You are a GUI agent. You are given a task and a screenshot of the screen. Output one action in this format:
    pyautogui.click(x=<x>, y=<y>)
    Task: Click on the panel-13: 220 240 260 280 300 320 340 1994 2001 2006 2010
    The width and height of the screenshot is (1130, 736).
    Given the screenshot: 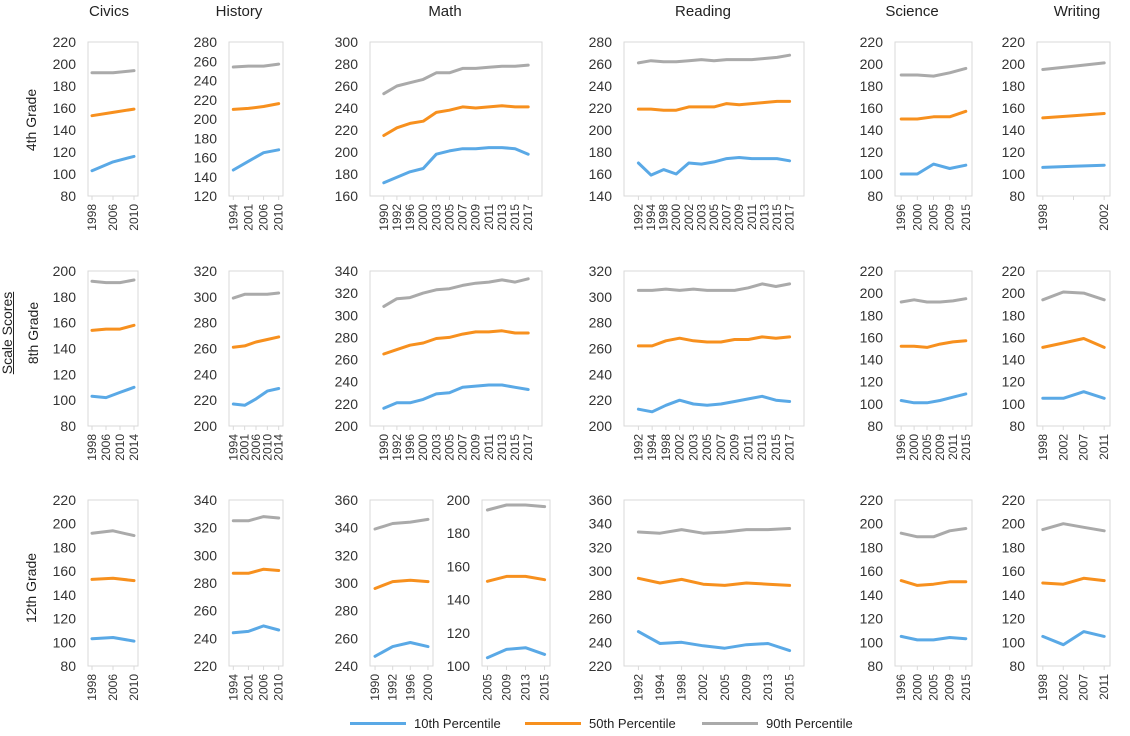 What is the action you would take?
    pyautogui.click(x=240, y=596)
    